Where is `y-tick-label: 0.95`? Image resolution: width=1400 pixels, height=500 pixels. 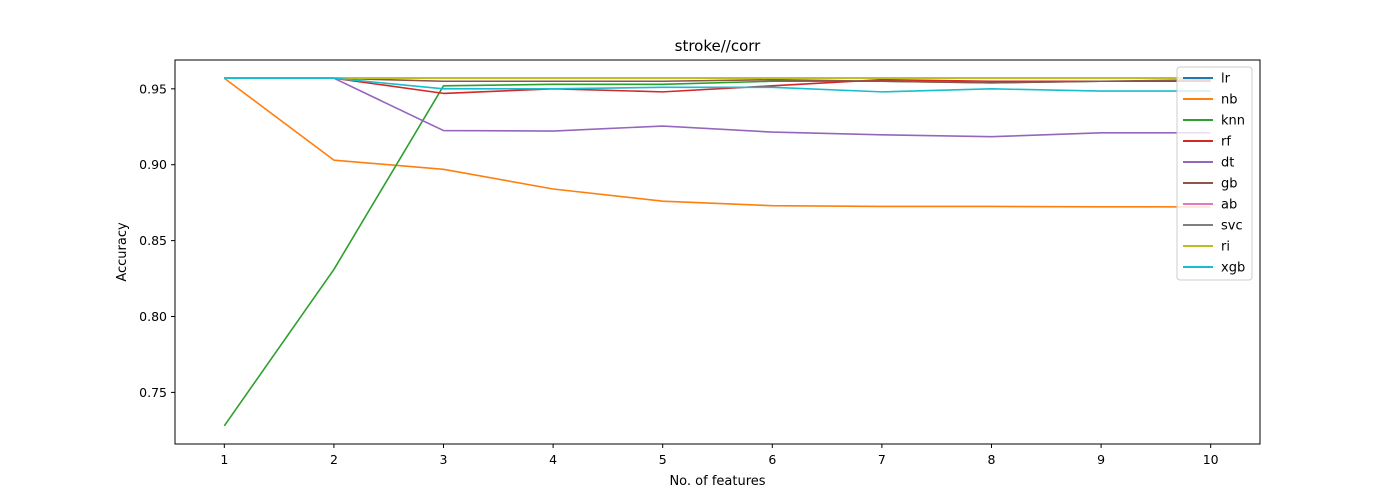 y-tick-label: 0.95 is located at coordinates (153, 88).